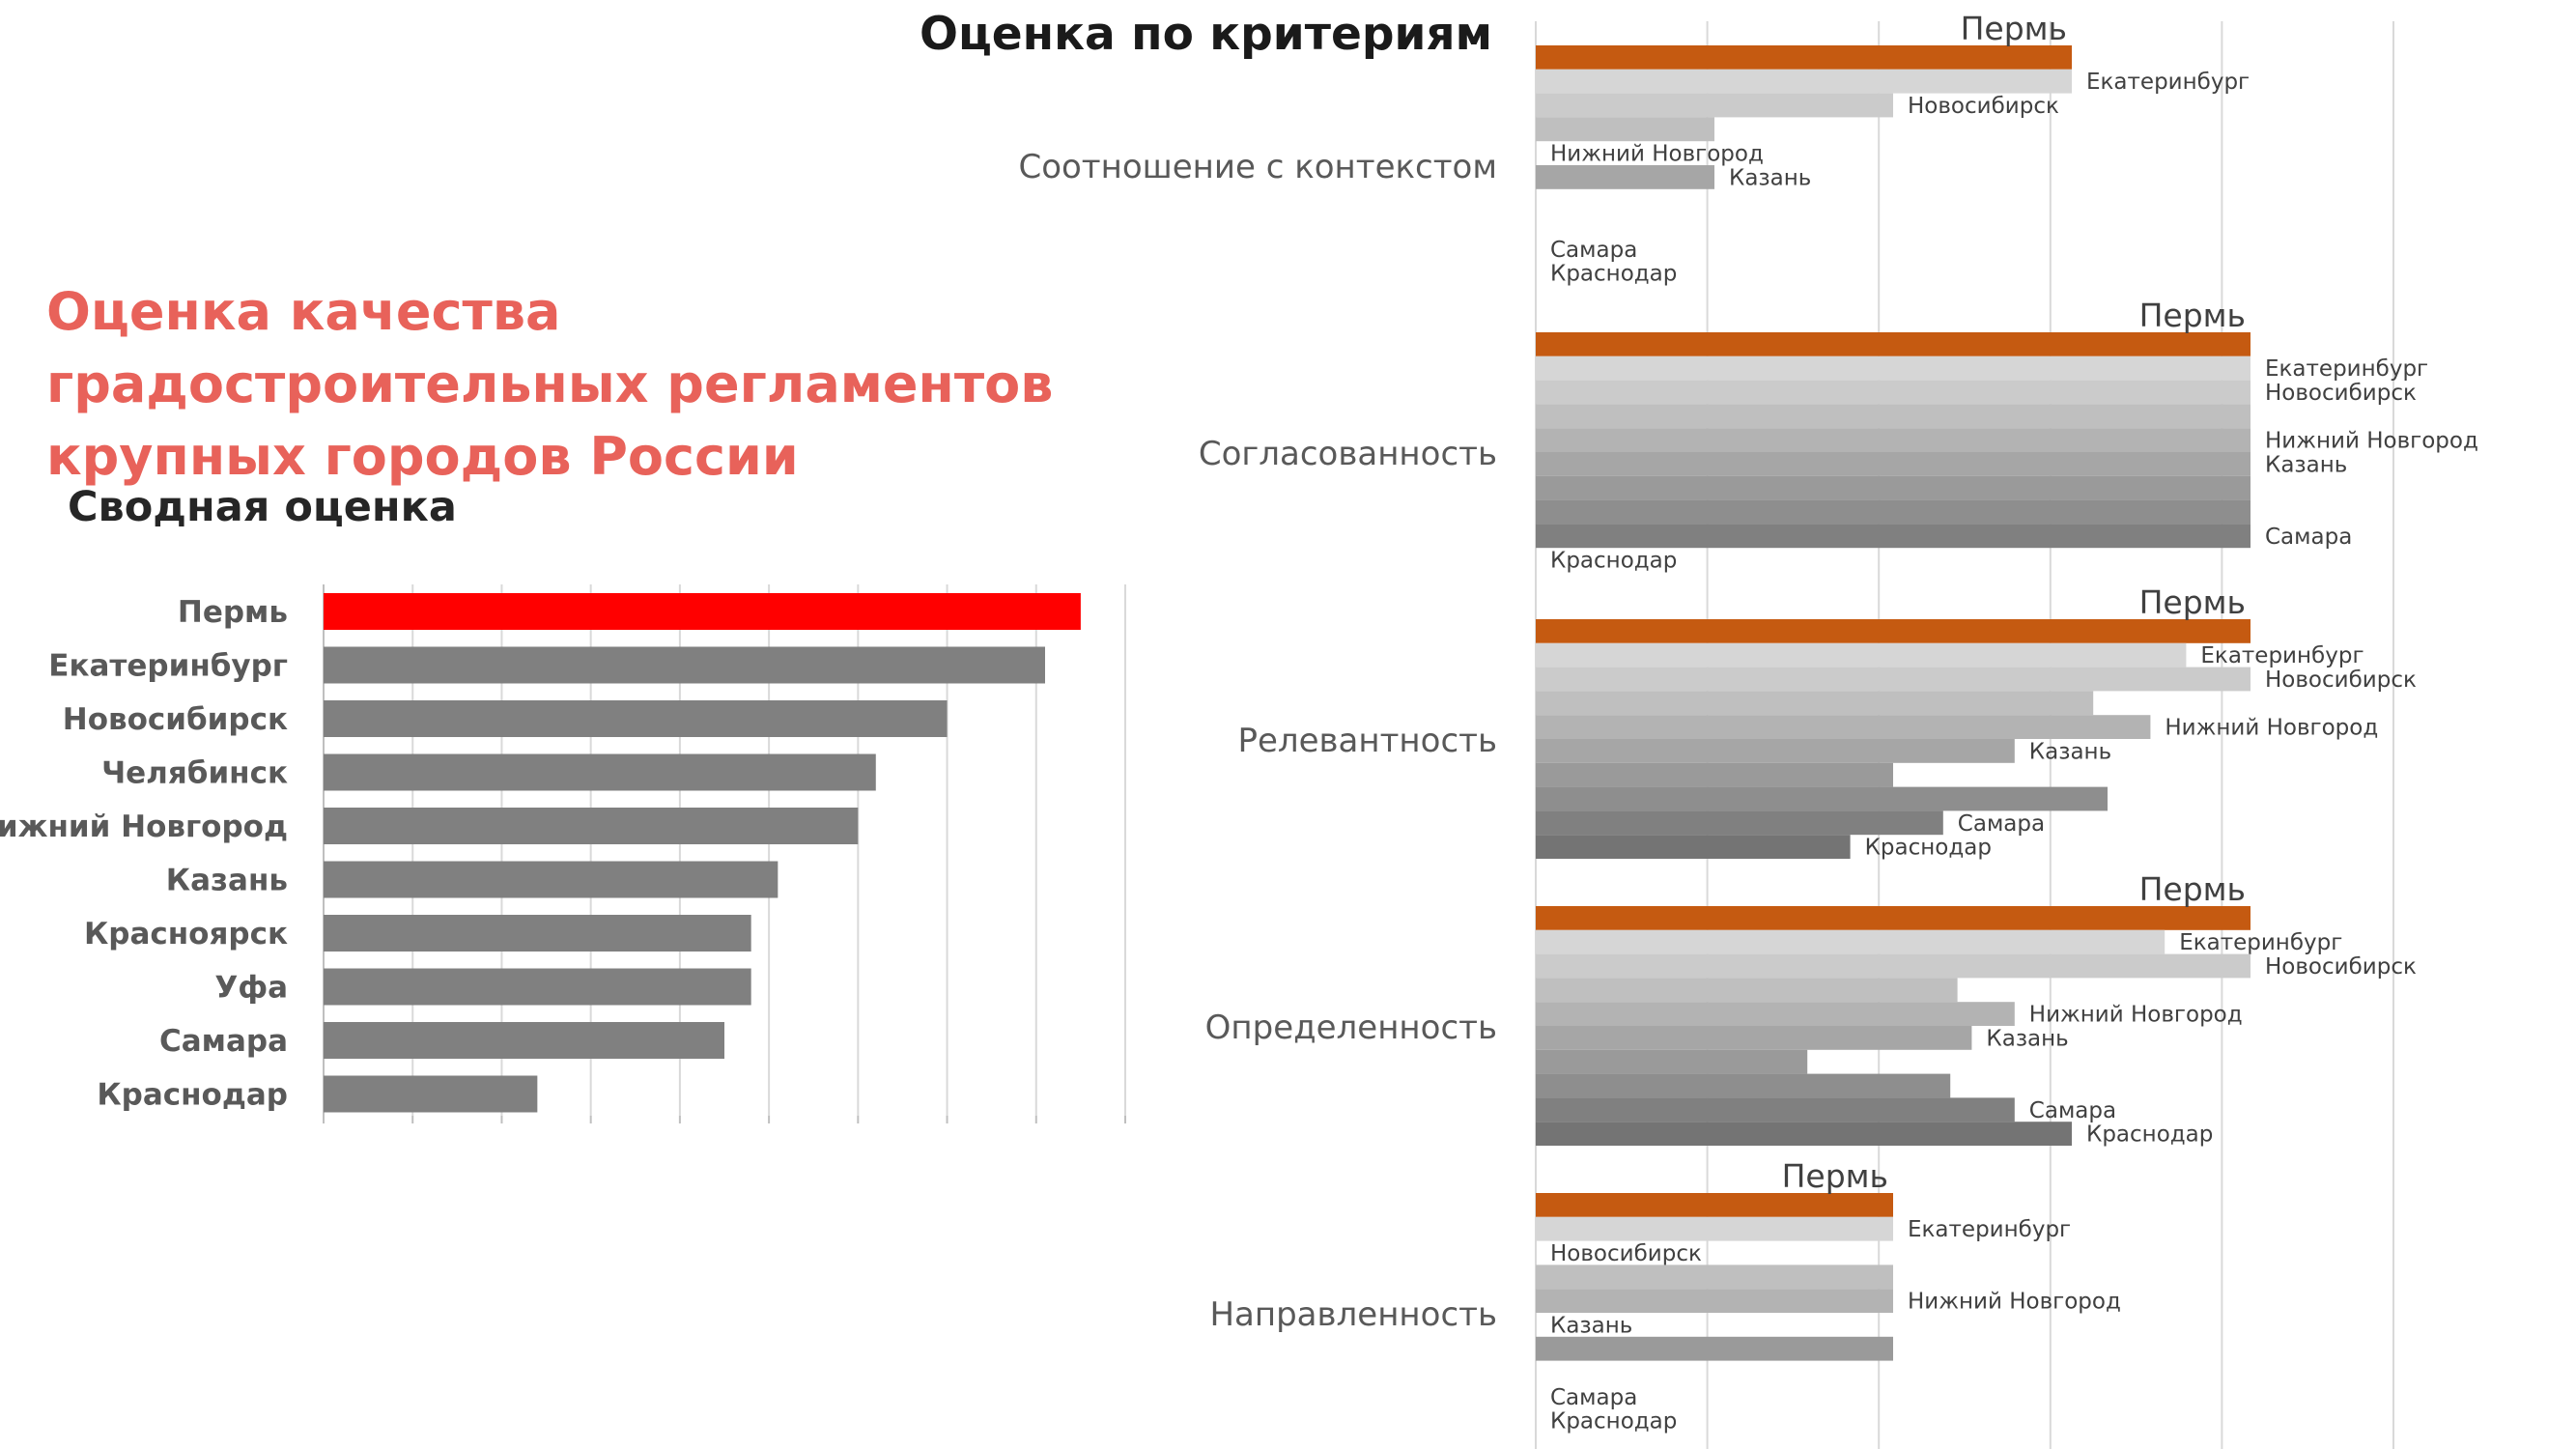  I want to click on summary-category-label: Самара, so click(223, 1041).